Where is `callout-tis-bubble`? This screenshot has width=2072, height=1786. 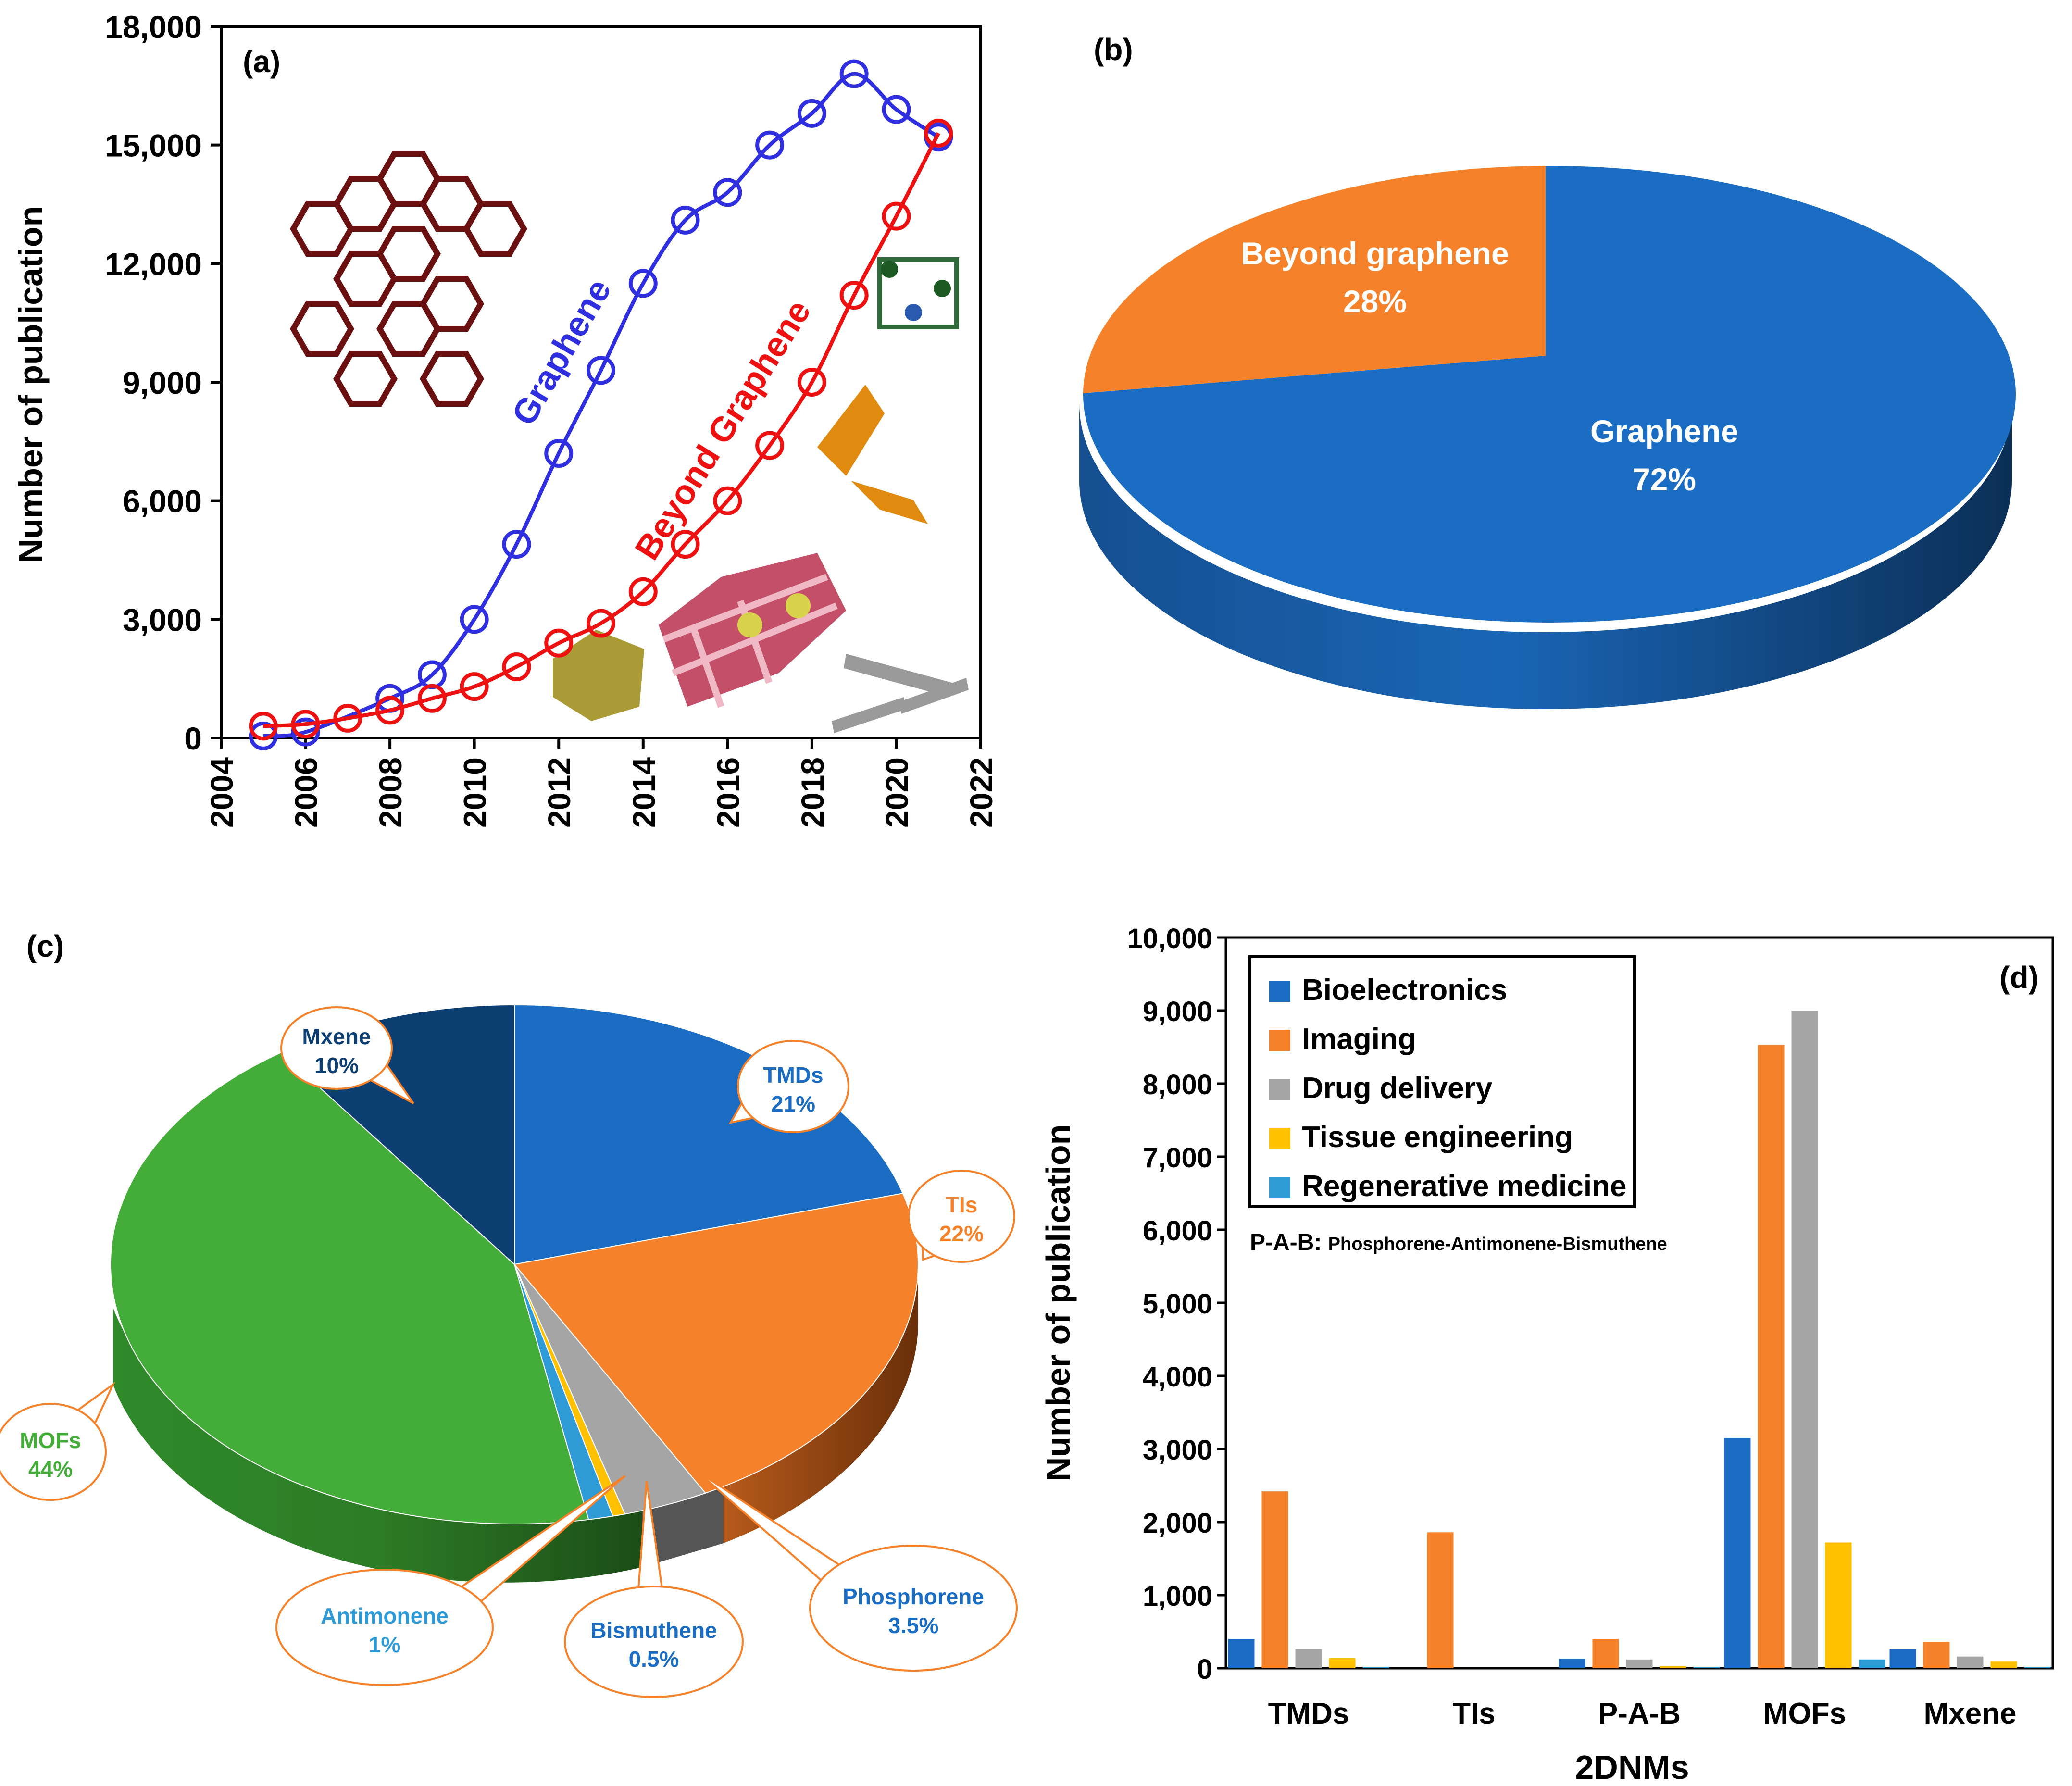
callout-tis-bubble is located at coordinates (961, 1216).